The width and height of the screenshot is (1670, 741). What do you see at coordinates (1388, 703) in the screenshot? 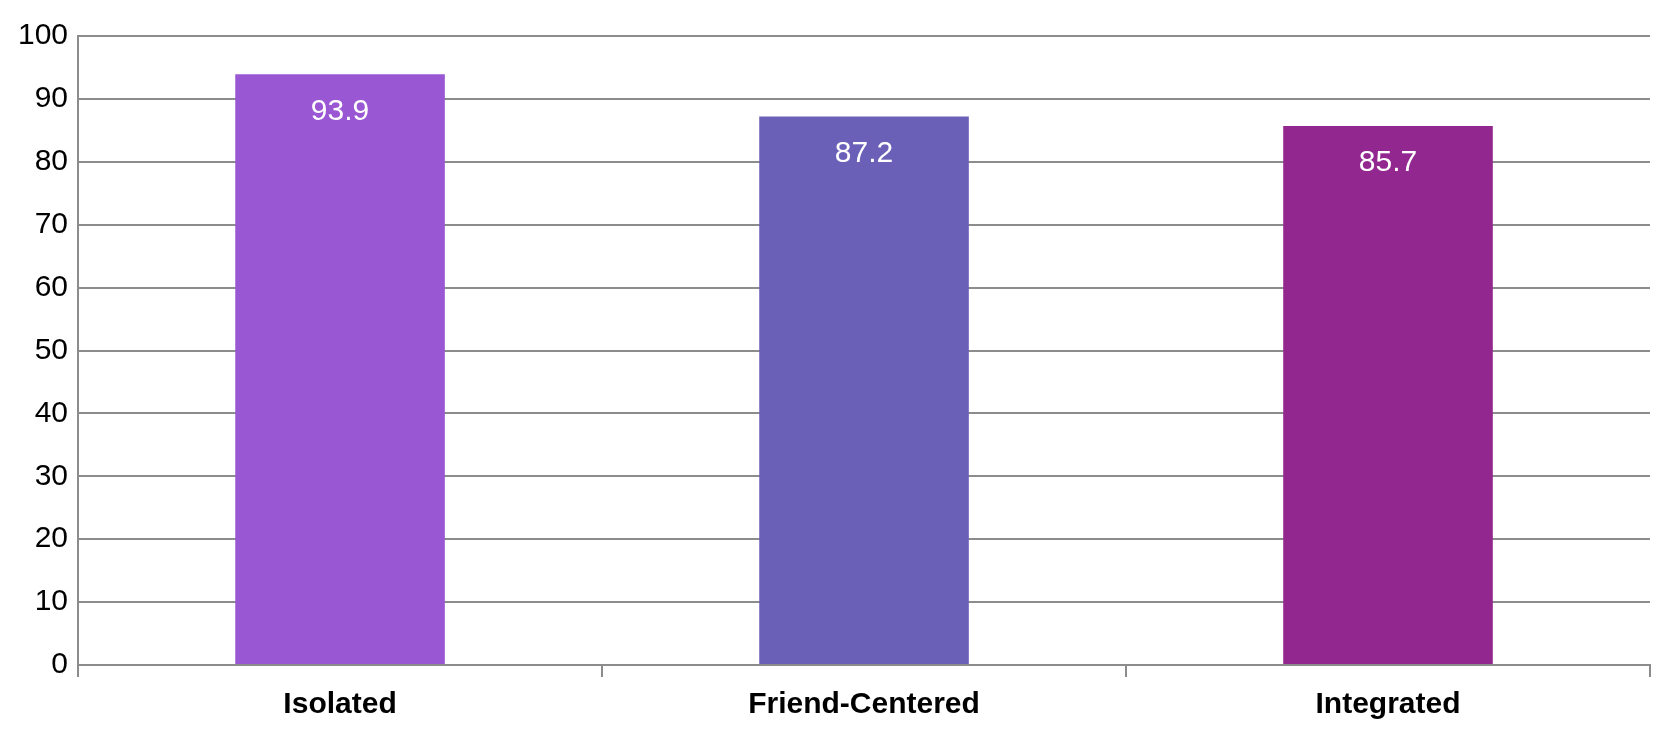
I see `x-tick-label: Integrated` at bounding box center [1388, 703].